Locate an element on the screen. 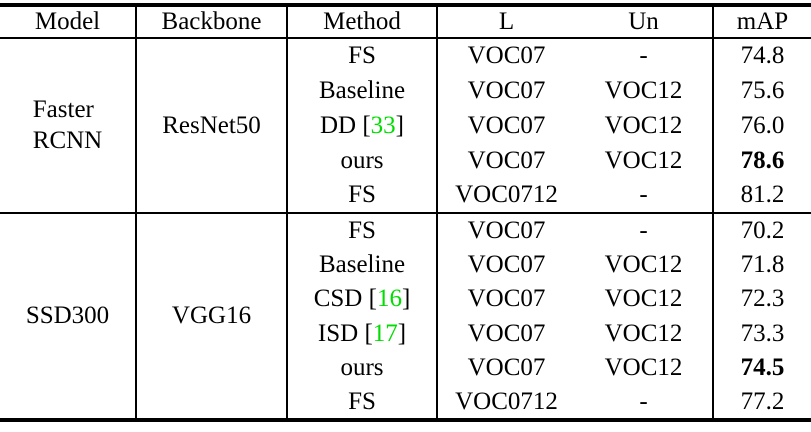 The width and height of the screenshot is (811, 432). table-row: ours VOC07 VOC12 78.6 is located at coordinates (405, 160).